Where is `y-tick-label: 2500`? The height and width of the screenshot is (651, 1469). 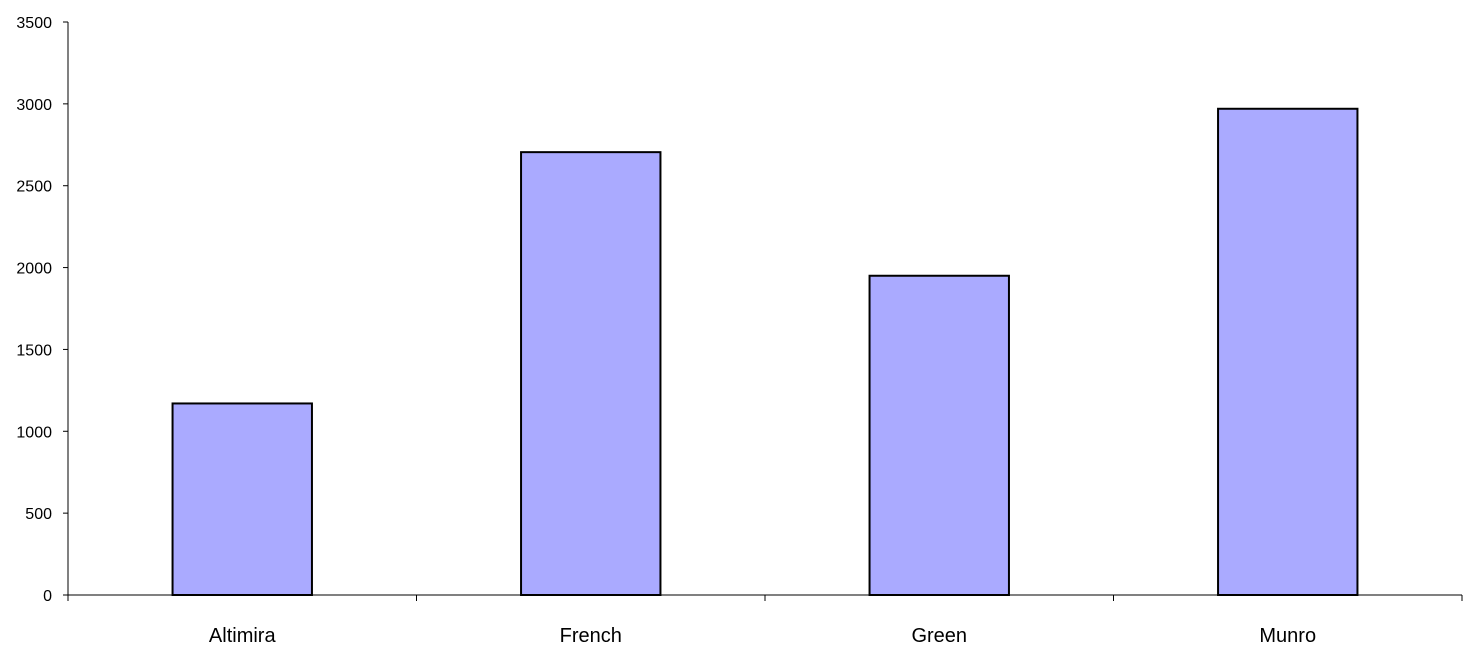
y-tick-label: 2500 is located at coordinates (34, 187).